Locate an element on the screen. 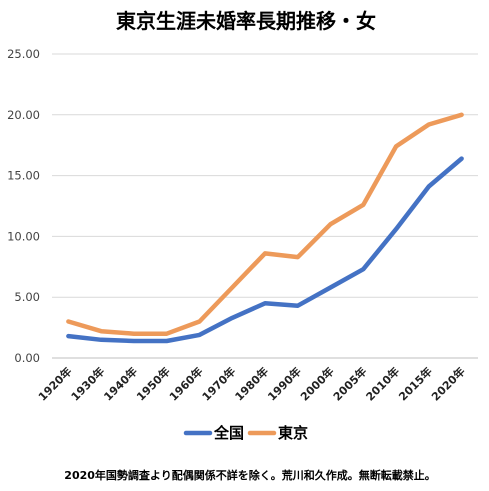 Image resolution: width=489 pixels, height=491 pixels. x-tick-label: 2020年 is located at coordinates (447, 383).